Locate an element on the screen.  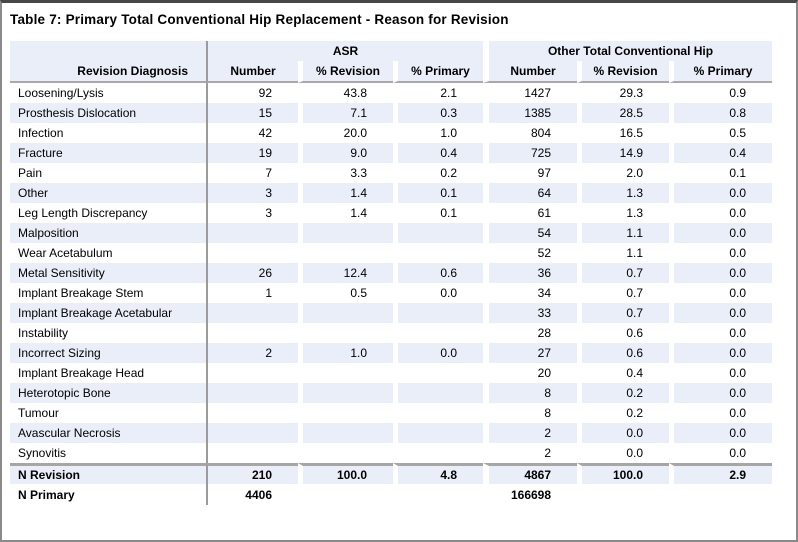
cell-diagnosis: Prosthesis Dislocation is located at coordinates (108, 113).